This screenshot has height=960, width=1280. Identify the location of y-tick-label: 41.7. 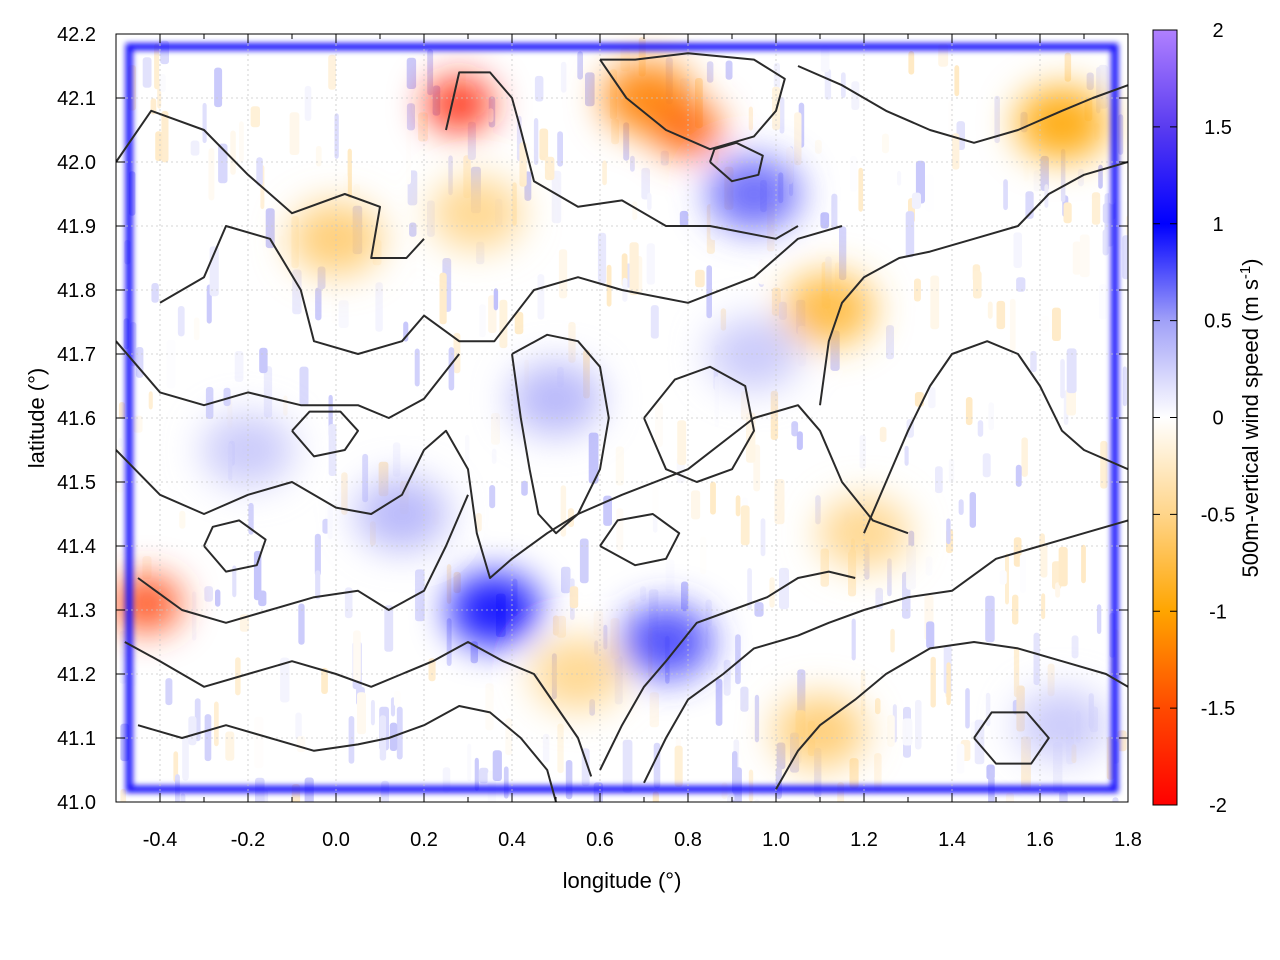
(76, 355).